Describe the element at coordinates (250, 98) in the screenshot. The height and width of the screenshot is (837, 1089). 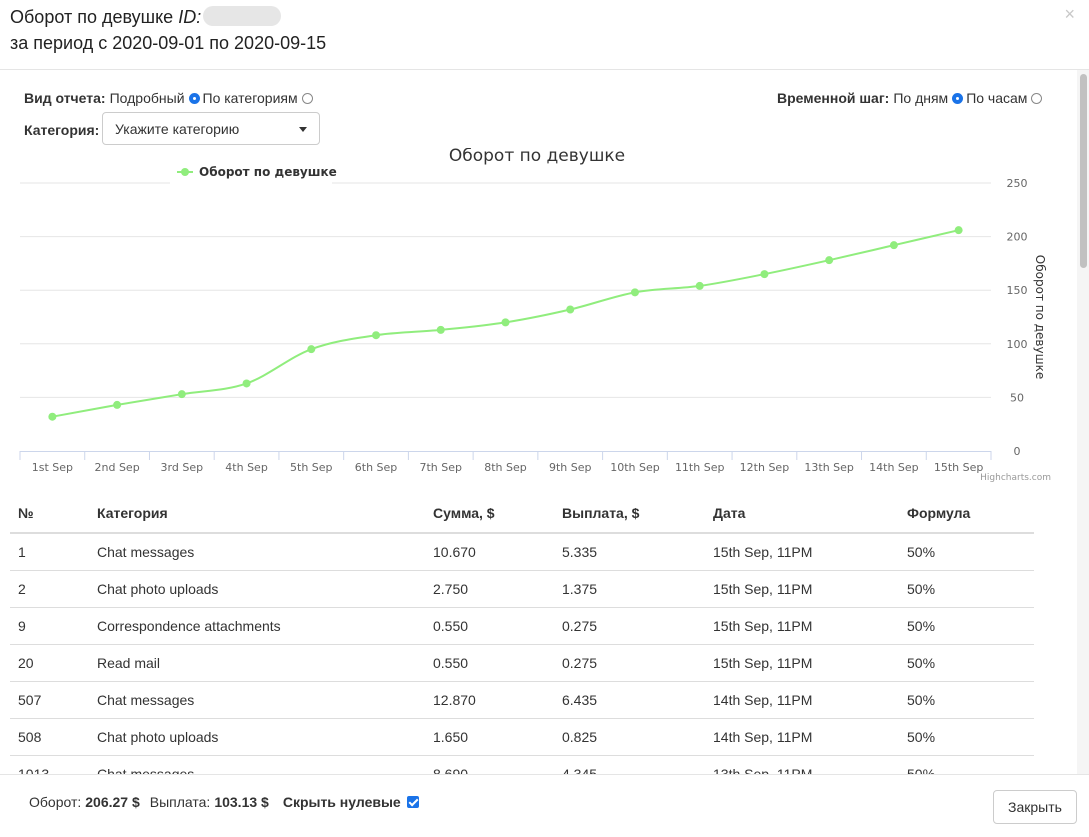
I see `report-option-categories-label: По категориям` at that location.